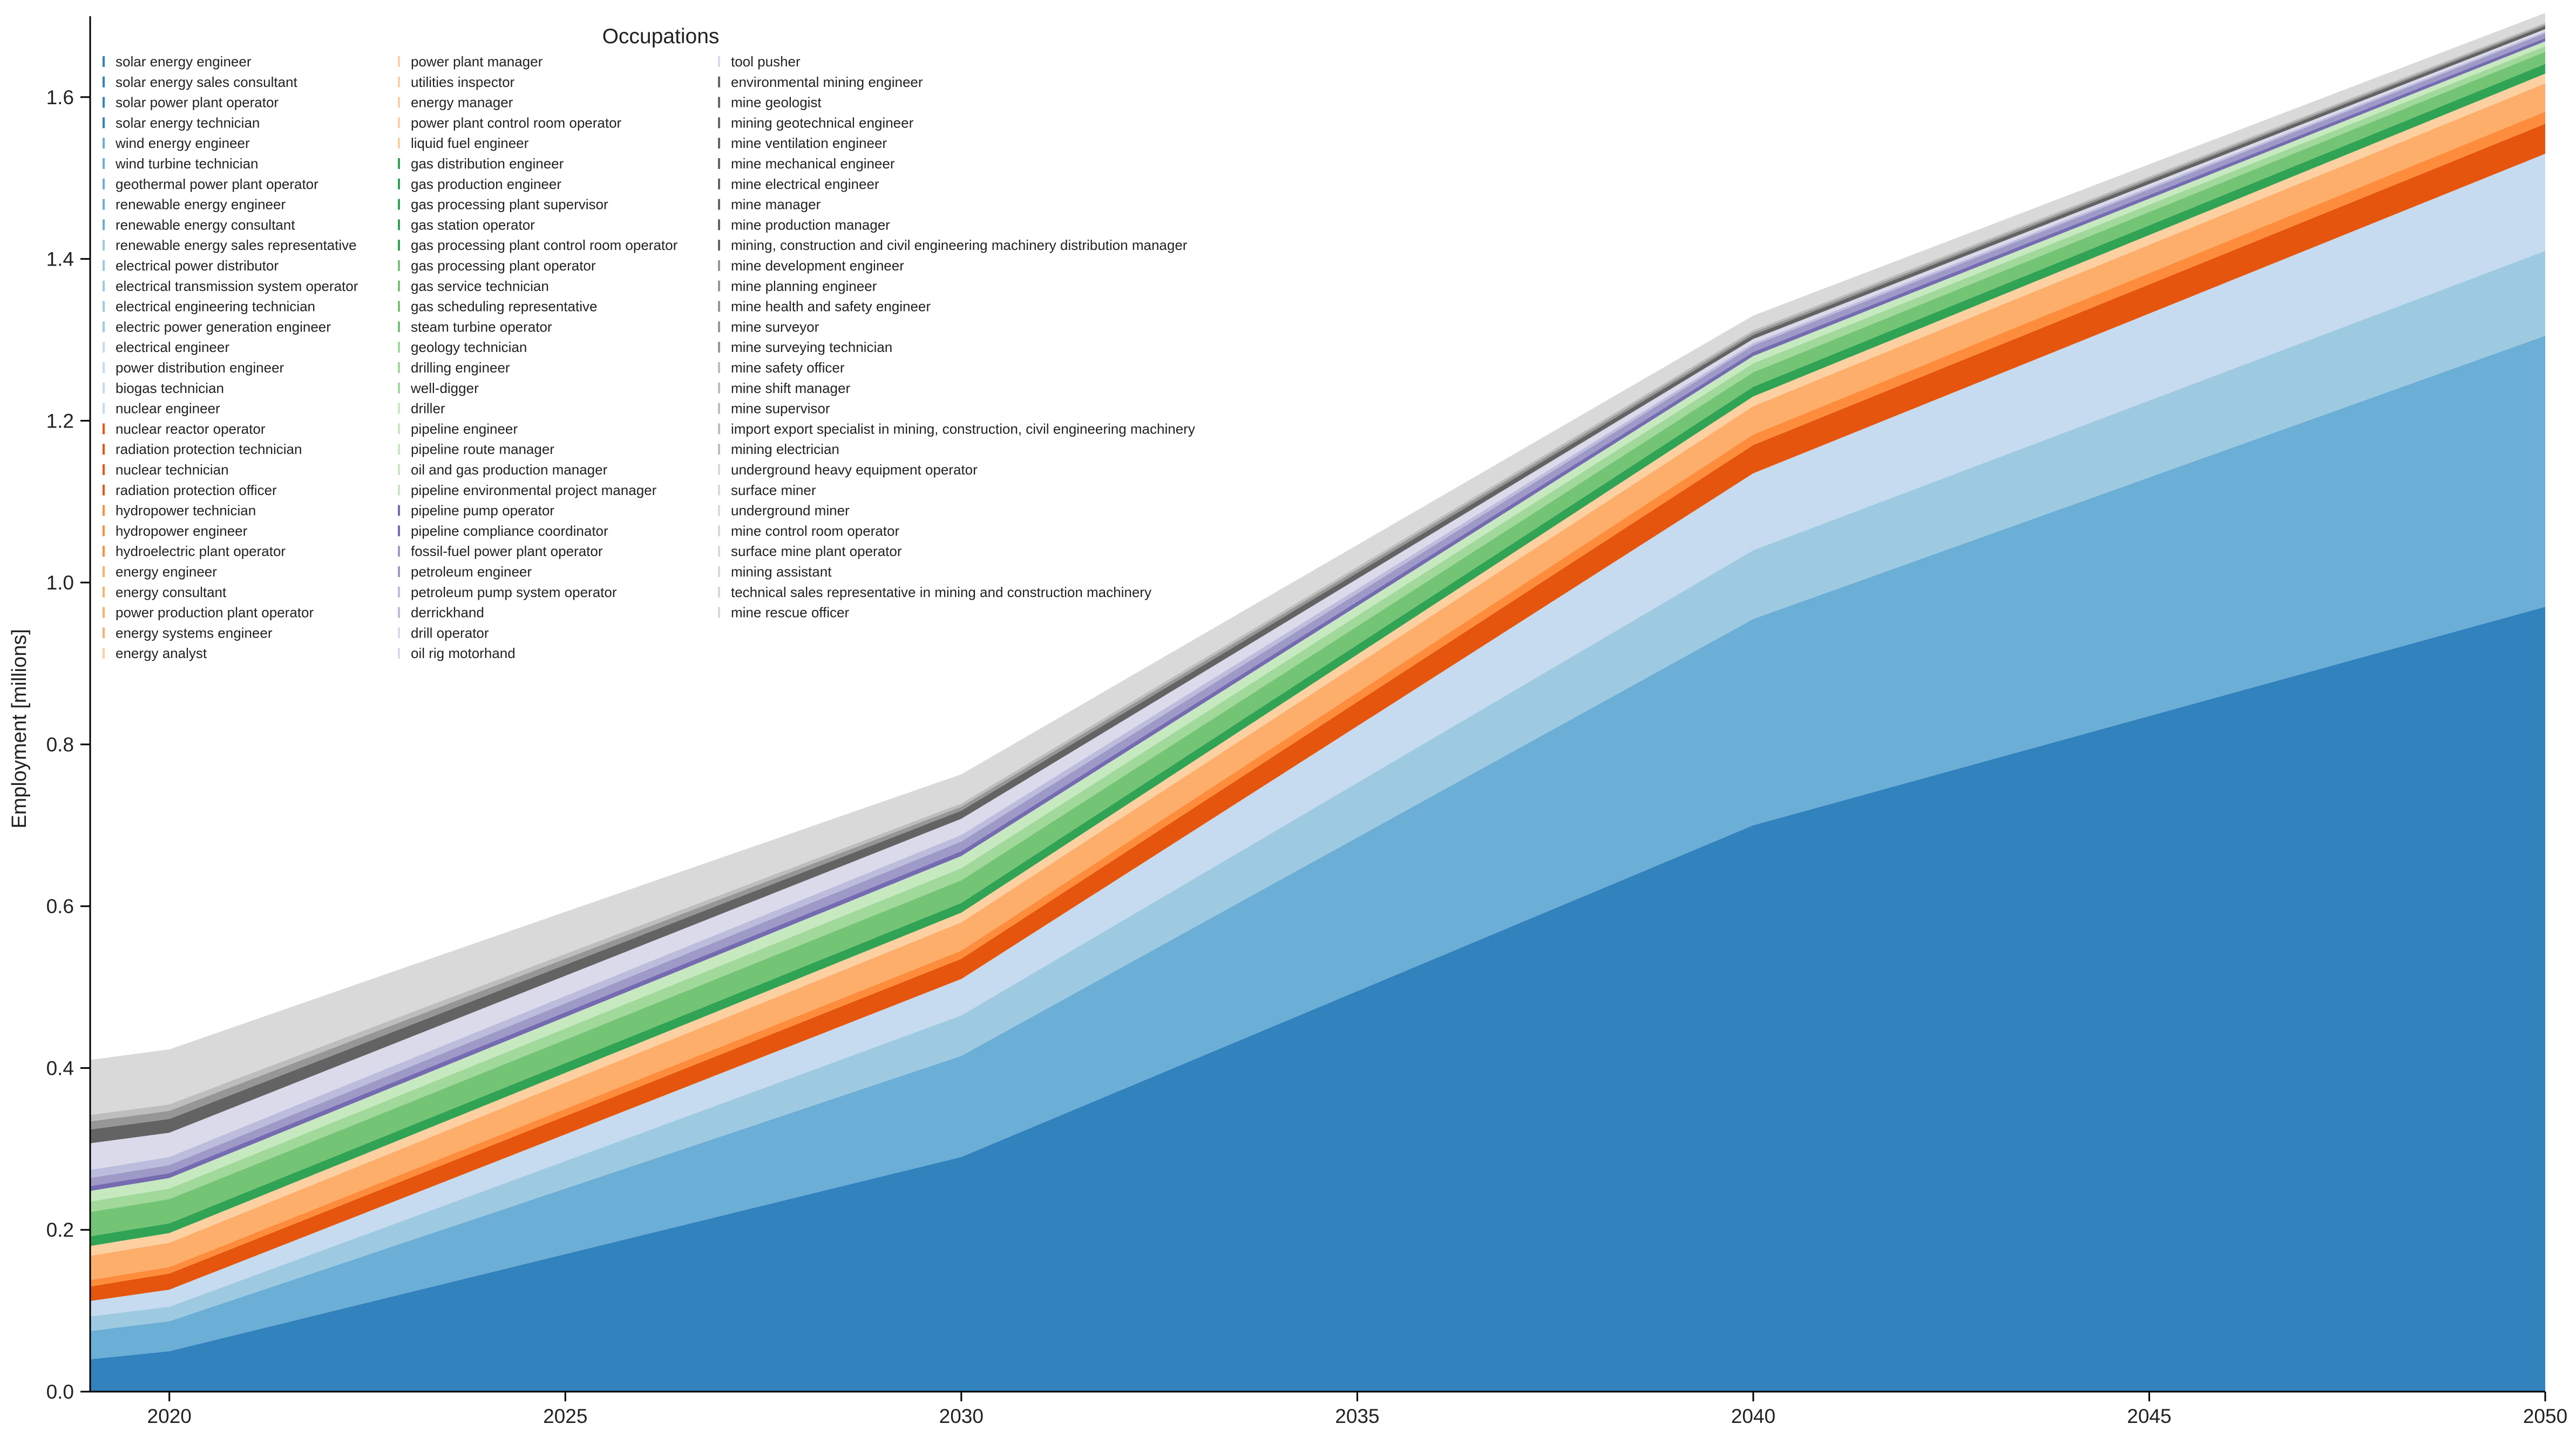 The image size is (2576, 1444). Describe the element at coordinates (399, 613) in the screenshot. I see `legend-swatch-derrickhand` at that location.